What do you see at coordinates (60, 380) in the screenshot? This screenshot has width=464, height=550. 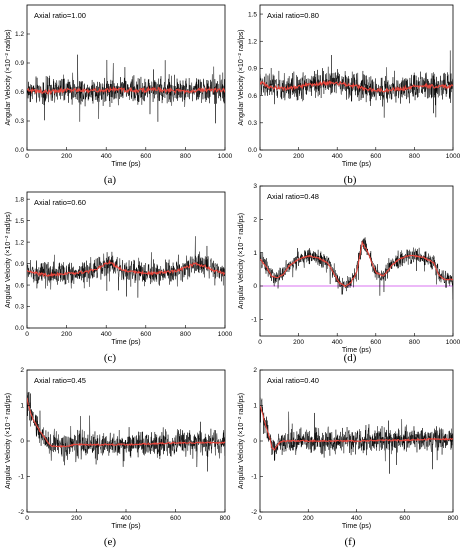 I see `annotation-e: Axial ratio=0.45` at bounding box center [60, 380].